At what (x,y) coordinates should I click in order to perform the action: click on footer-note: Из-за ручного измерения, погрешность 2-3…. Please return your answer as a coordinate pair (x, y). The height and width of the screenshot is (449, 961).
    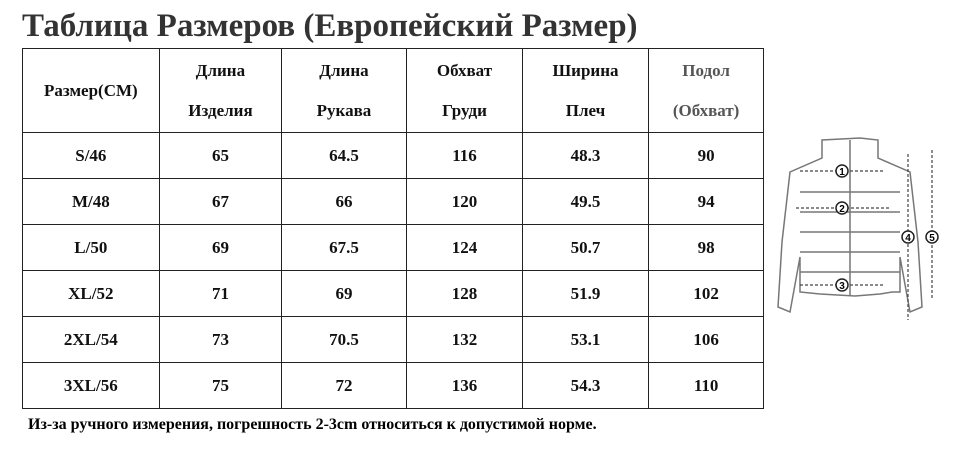
    Looking at the image, I should click on (312, 424).